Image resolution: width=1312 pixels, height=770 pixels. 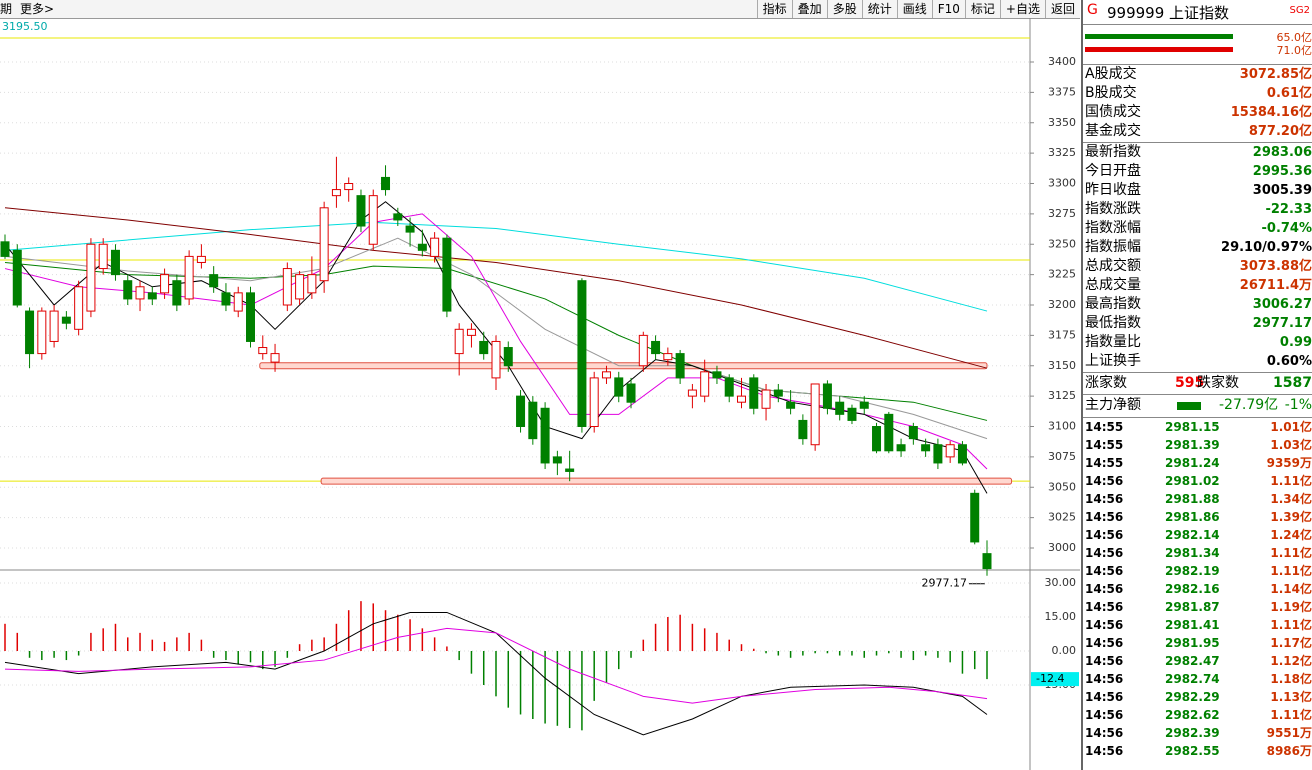 I want to click on toolbar-button: 统计, so click(x=879, y=9).